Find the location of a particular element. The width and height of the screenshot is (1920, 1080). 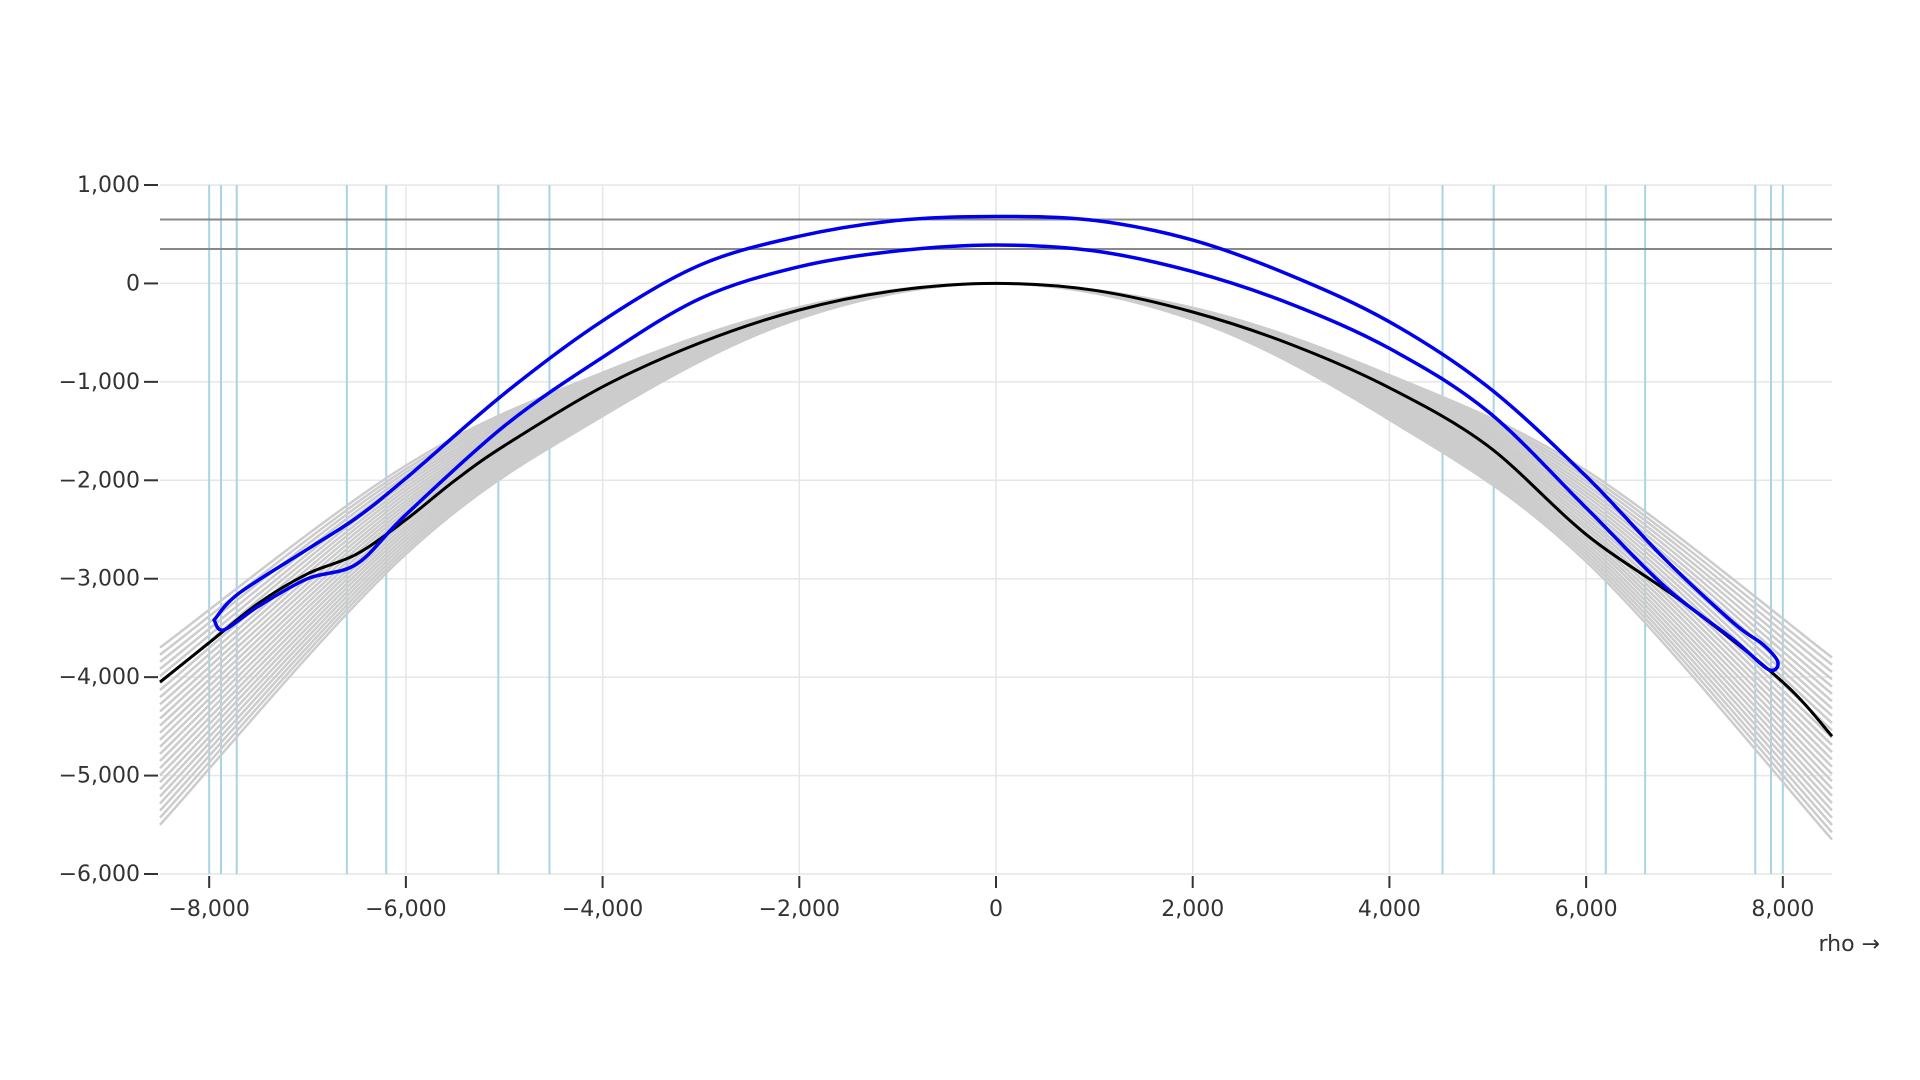

horizontal-reference-lines is located at coordinates (996, 234).